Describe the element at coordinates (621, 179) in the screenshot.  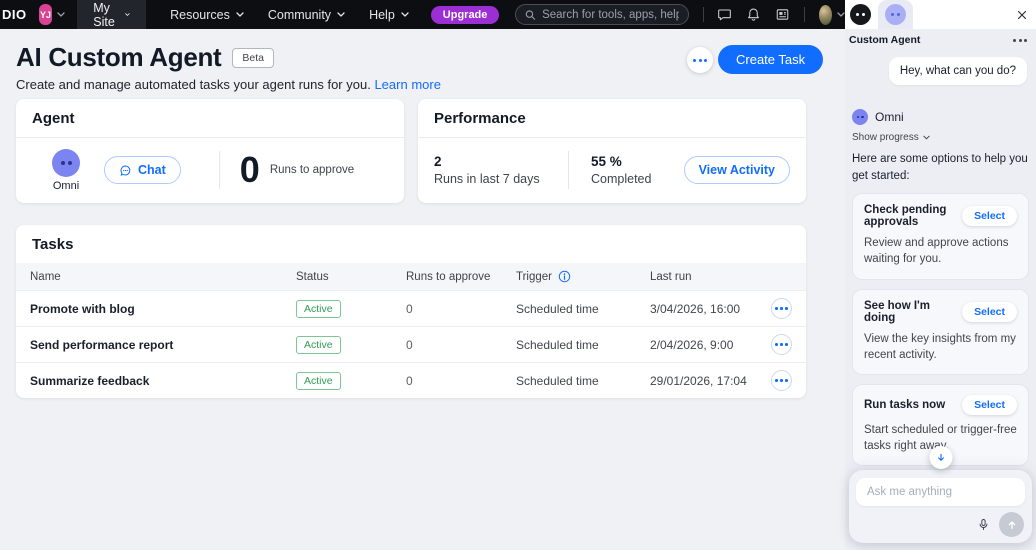
I see `completed-label: Completed` at that location.